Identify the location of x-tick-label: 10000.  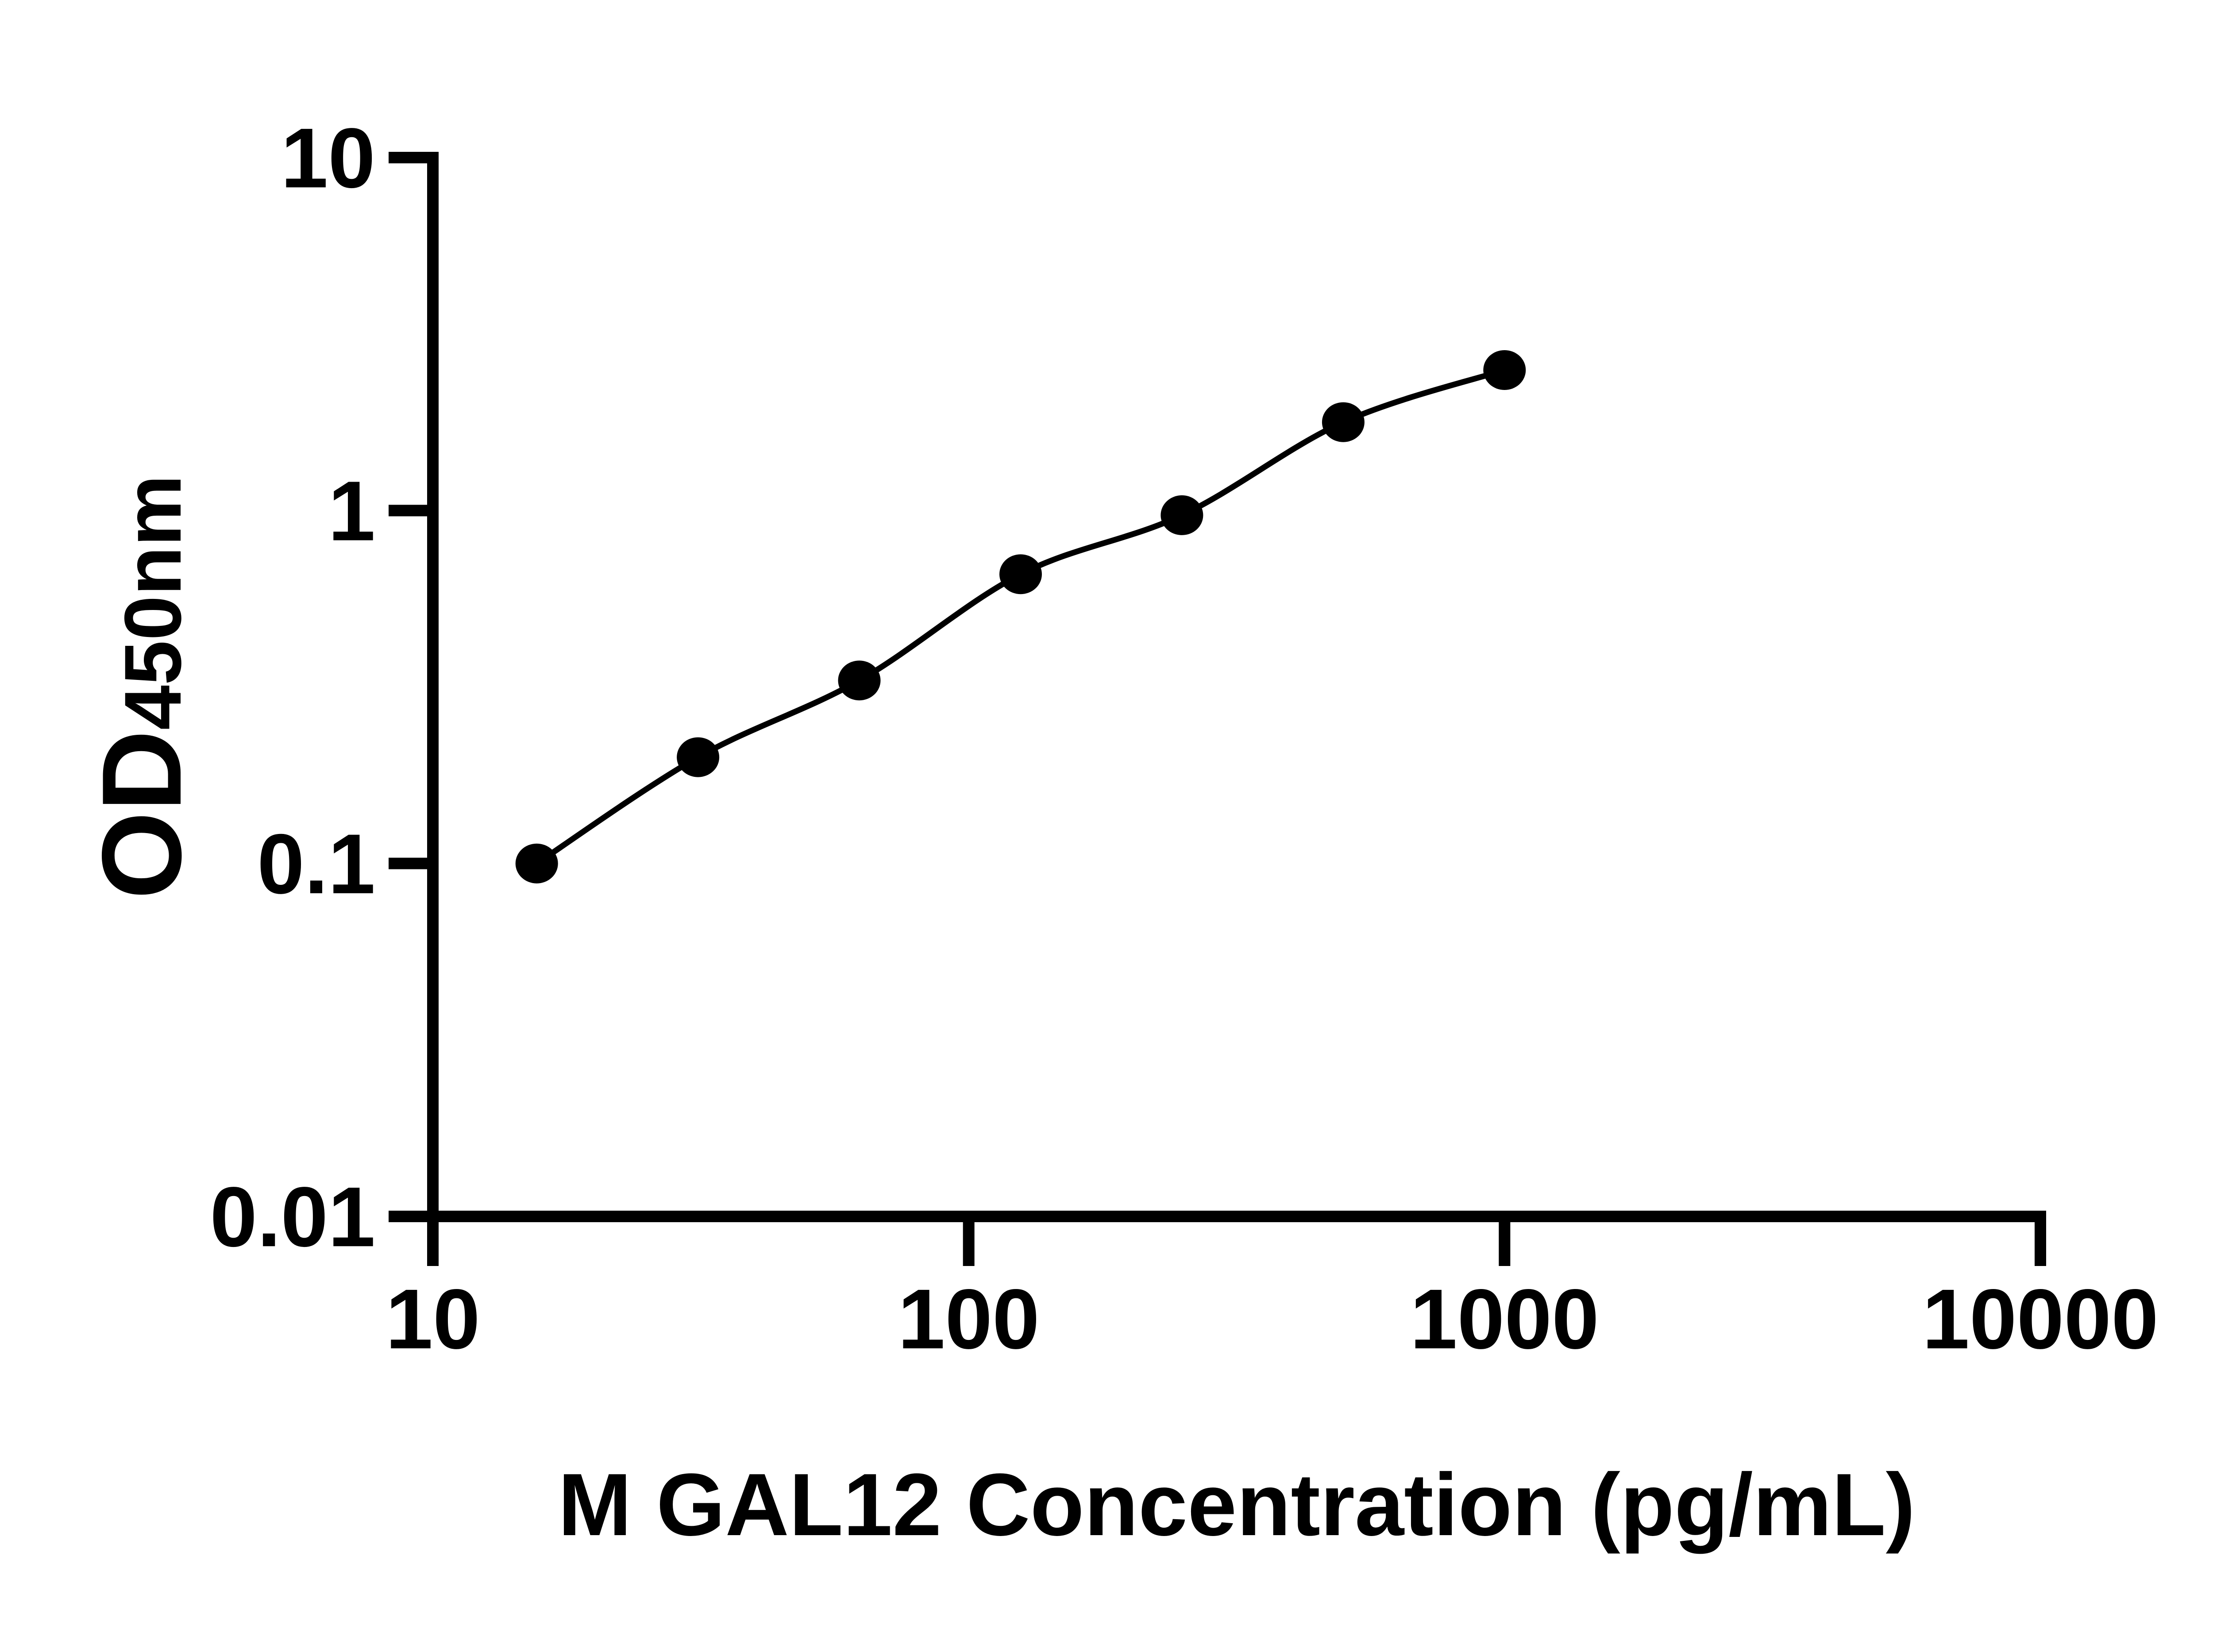
(2040, 1318).